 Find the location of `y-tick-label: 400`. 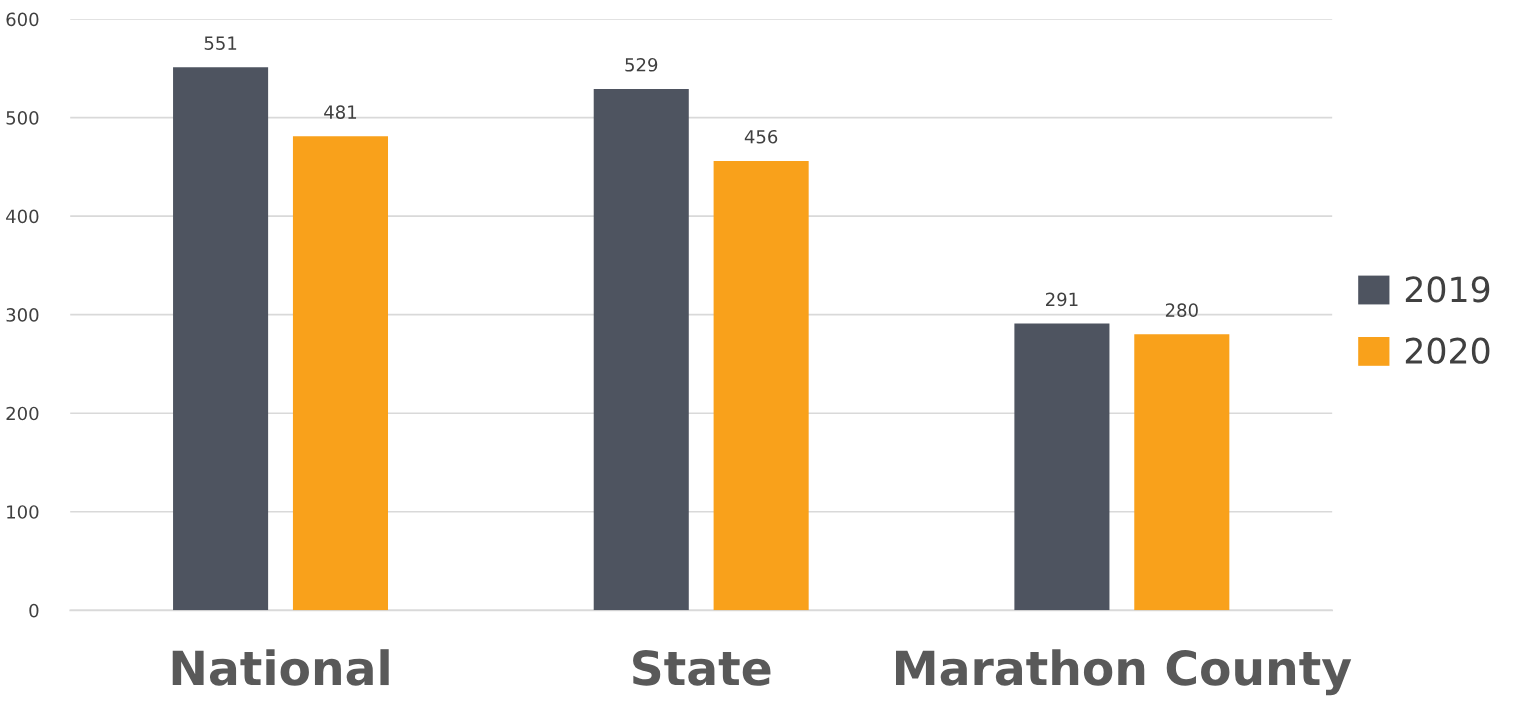

y-tick-label: 400 is located at coordinates (22, 216).